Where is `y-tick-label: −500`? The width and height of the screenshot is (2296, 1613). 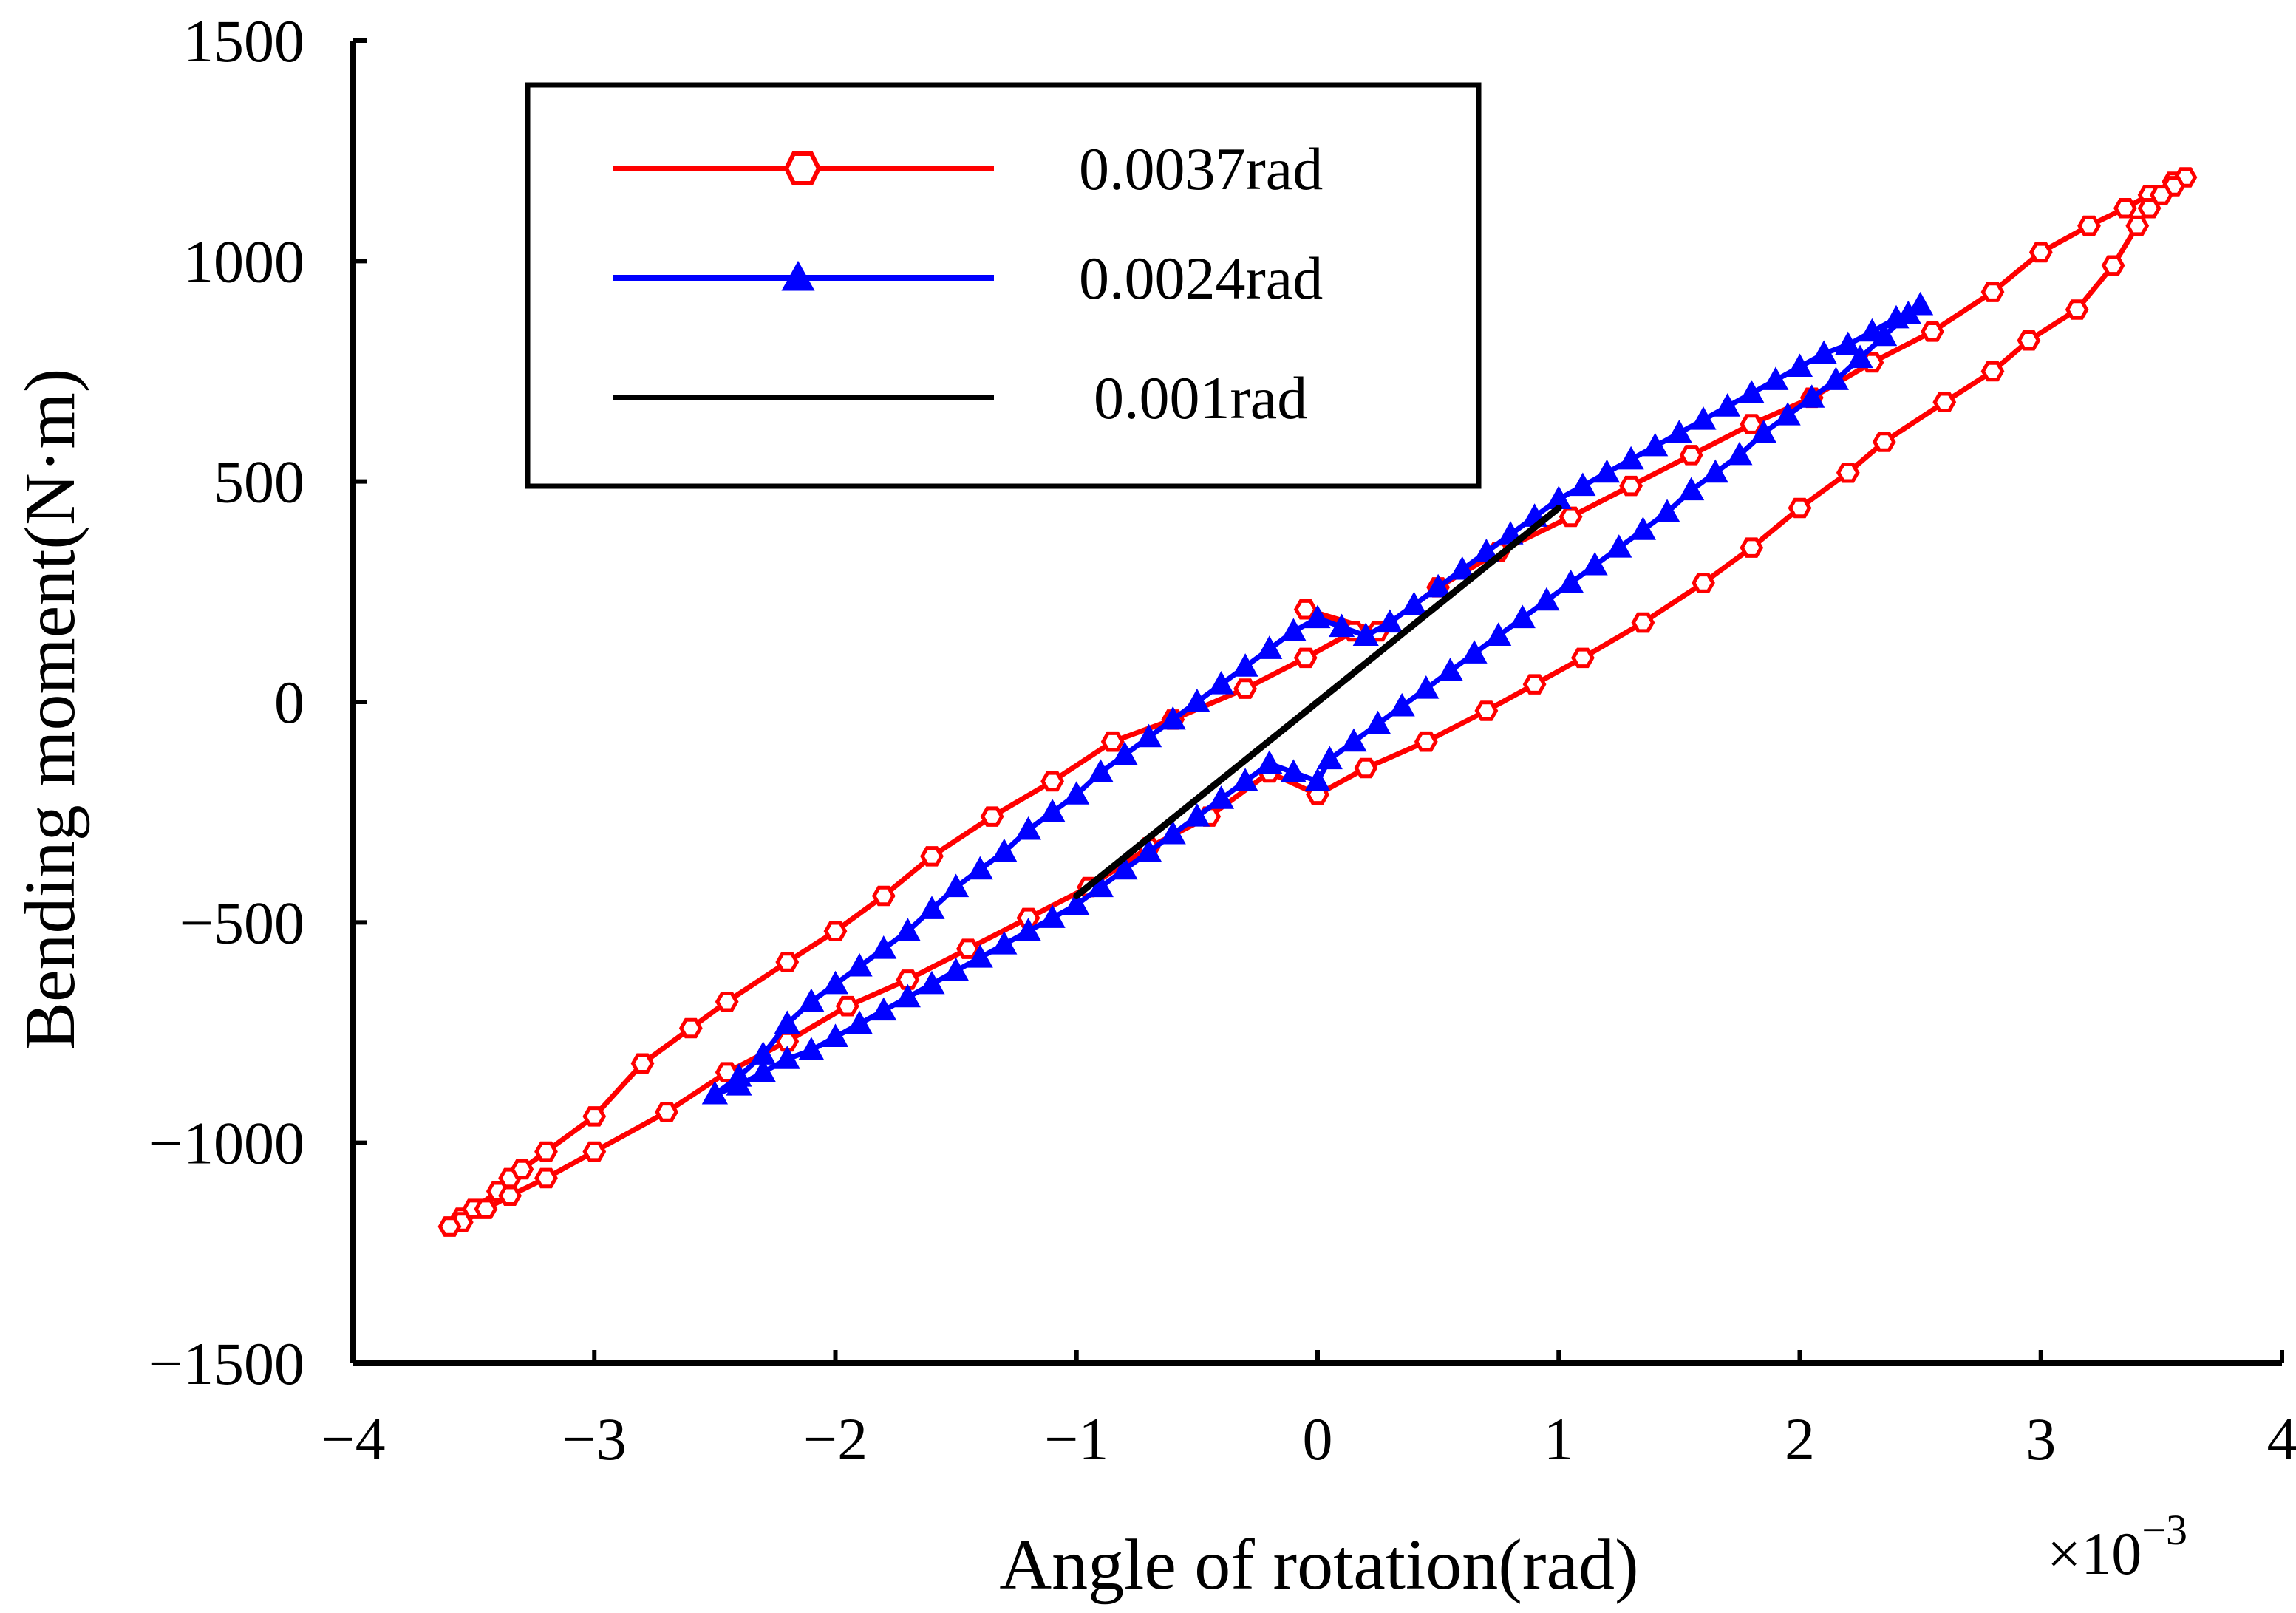 y-tick-label: −500 is located at coordinates (242, 922).